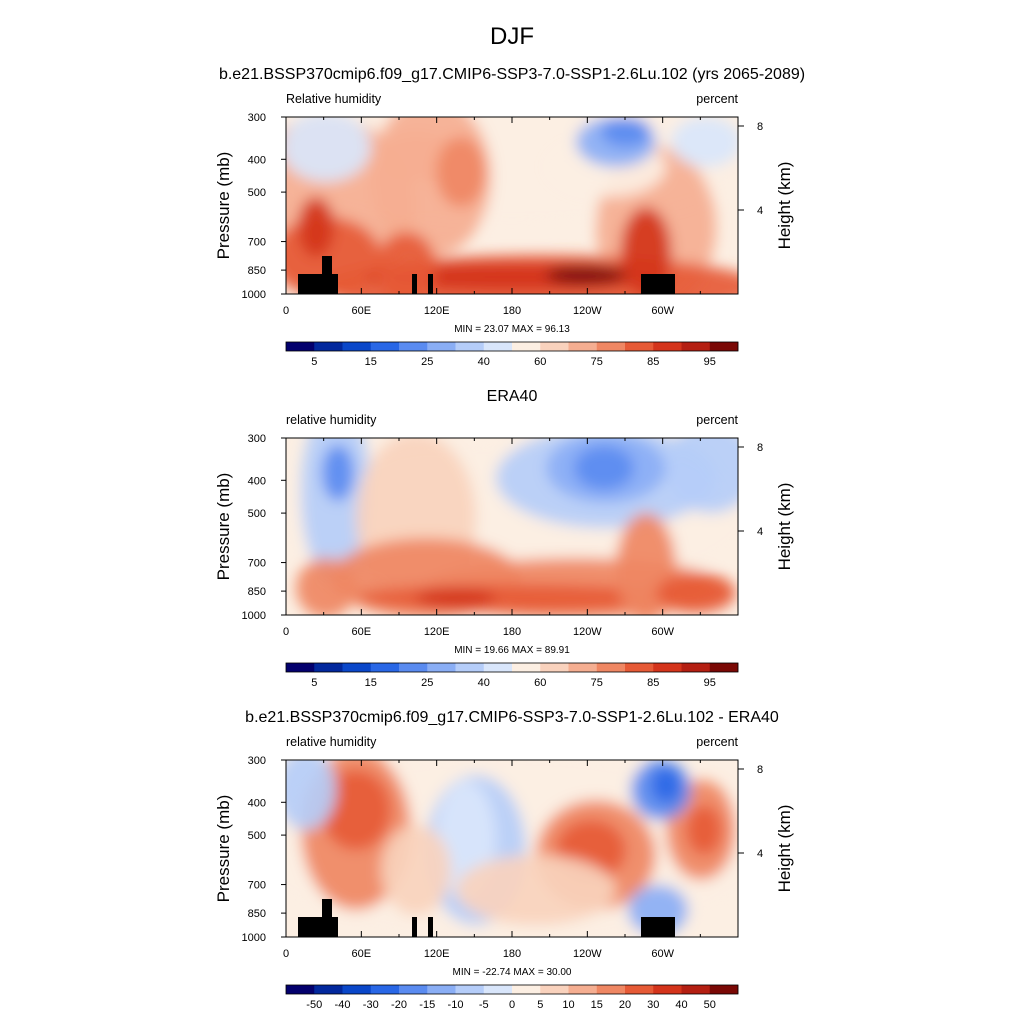 The height and width of the screenshot is (1024, 1024). Describe the element at coordinates (784, 849) in the screenshot. I see `right-axis-title: Height (km)` at that location.